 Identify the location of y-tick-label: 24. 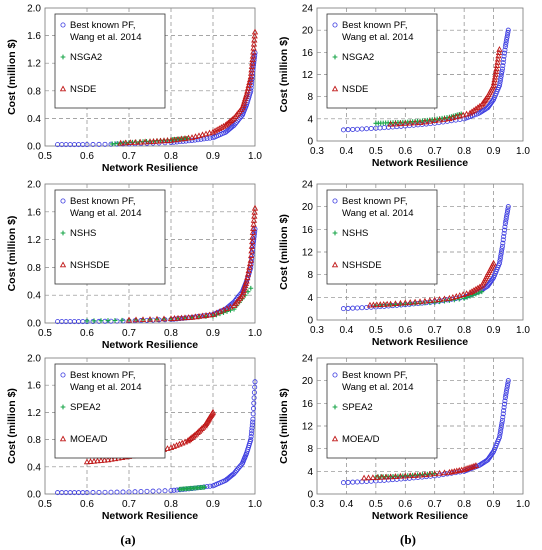
(308, 359).